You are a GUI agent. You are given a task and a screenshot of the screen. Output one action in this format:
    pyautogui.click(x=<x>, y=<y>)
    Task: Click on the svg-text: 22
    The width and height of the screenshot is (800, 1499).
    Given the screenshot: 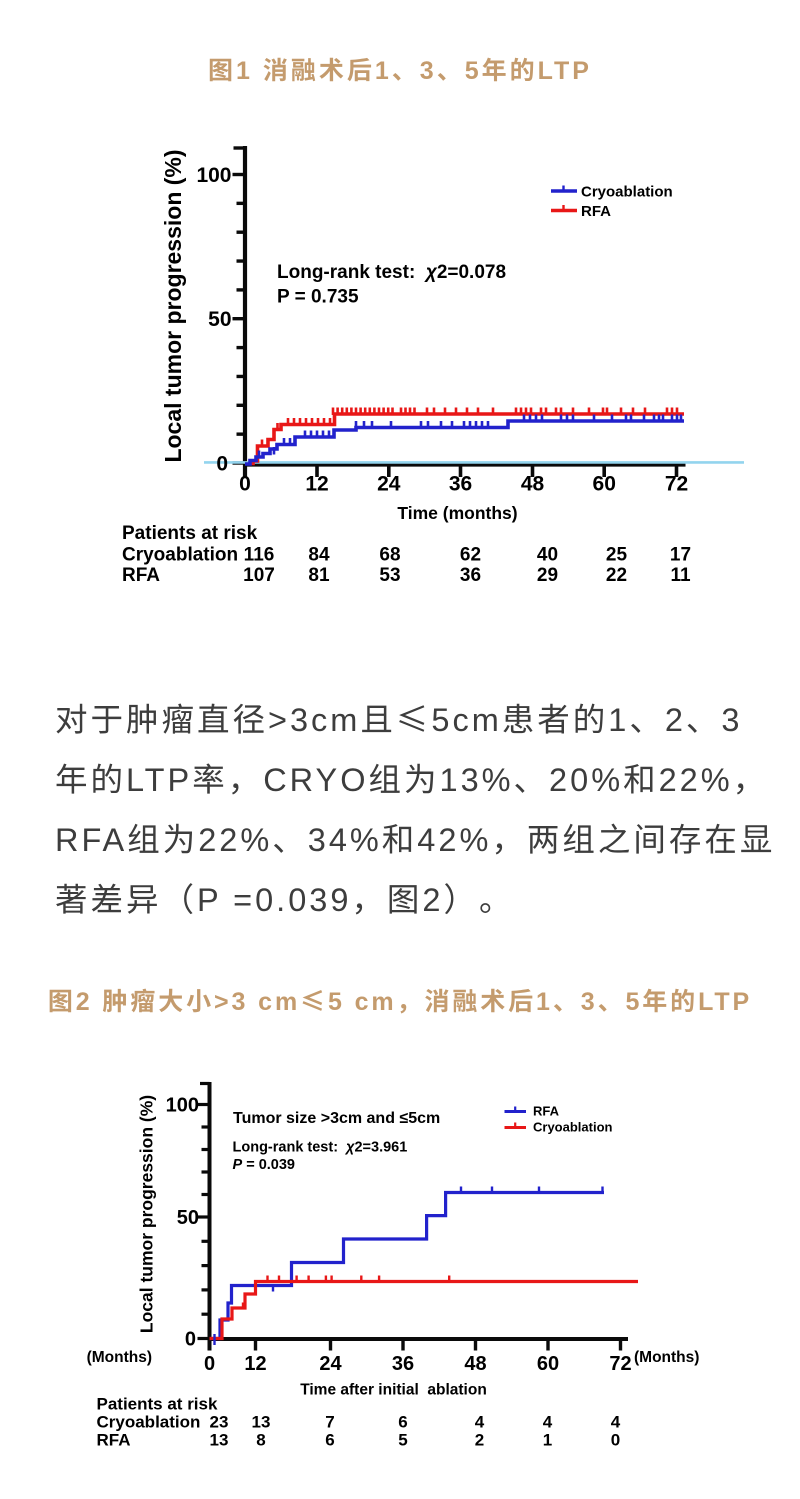 What is the action you would take?
    pyautogui.click(x=616, y=575)
    